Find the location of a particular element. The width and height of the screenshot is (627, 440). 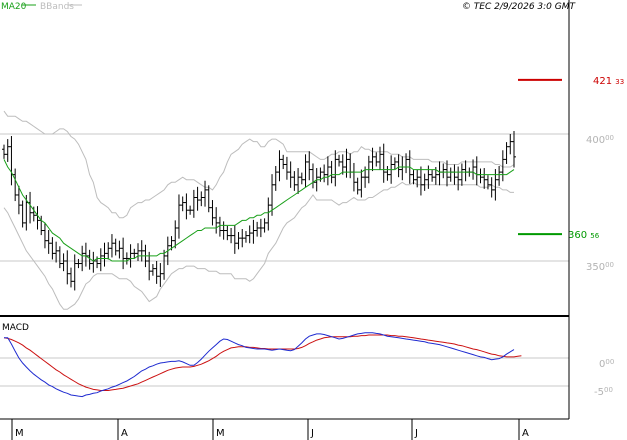

macd-title: MACD is located at coordinates (15, 328).